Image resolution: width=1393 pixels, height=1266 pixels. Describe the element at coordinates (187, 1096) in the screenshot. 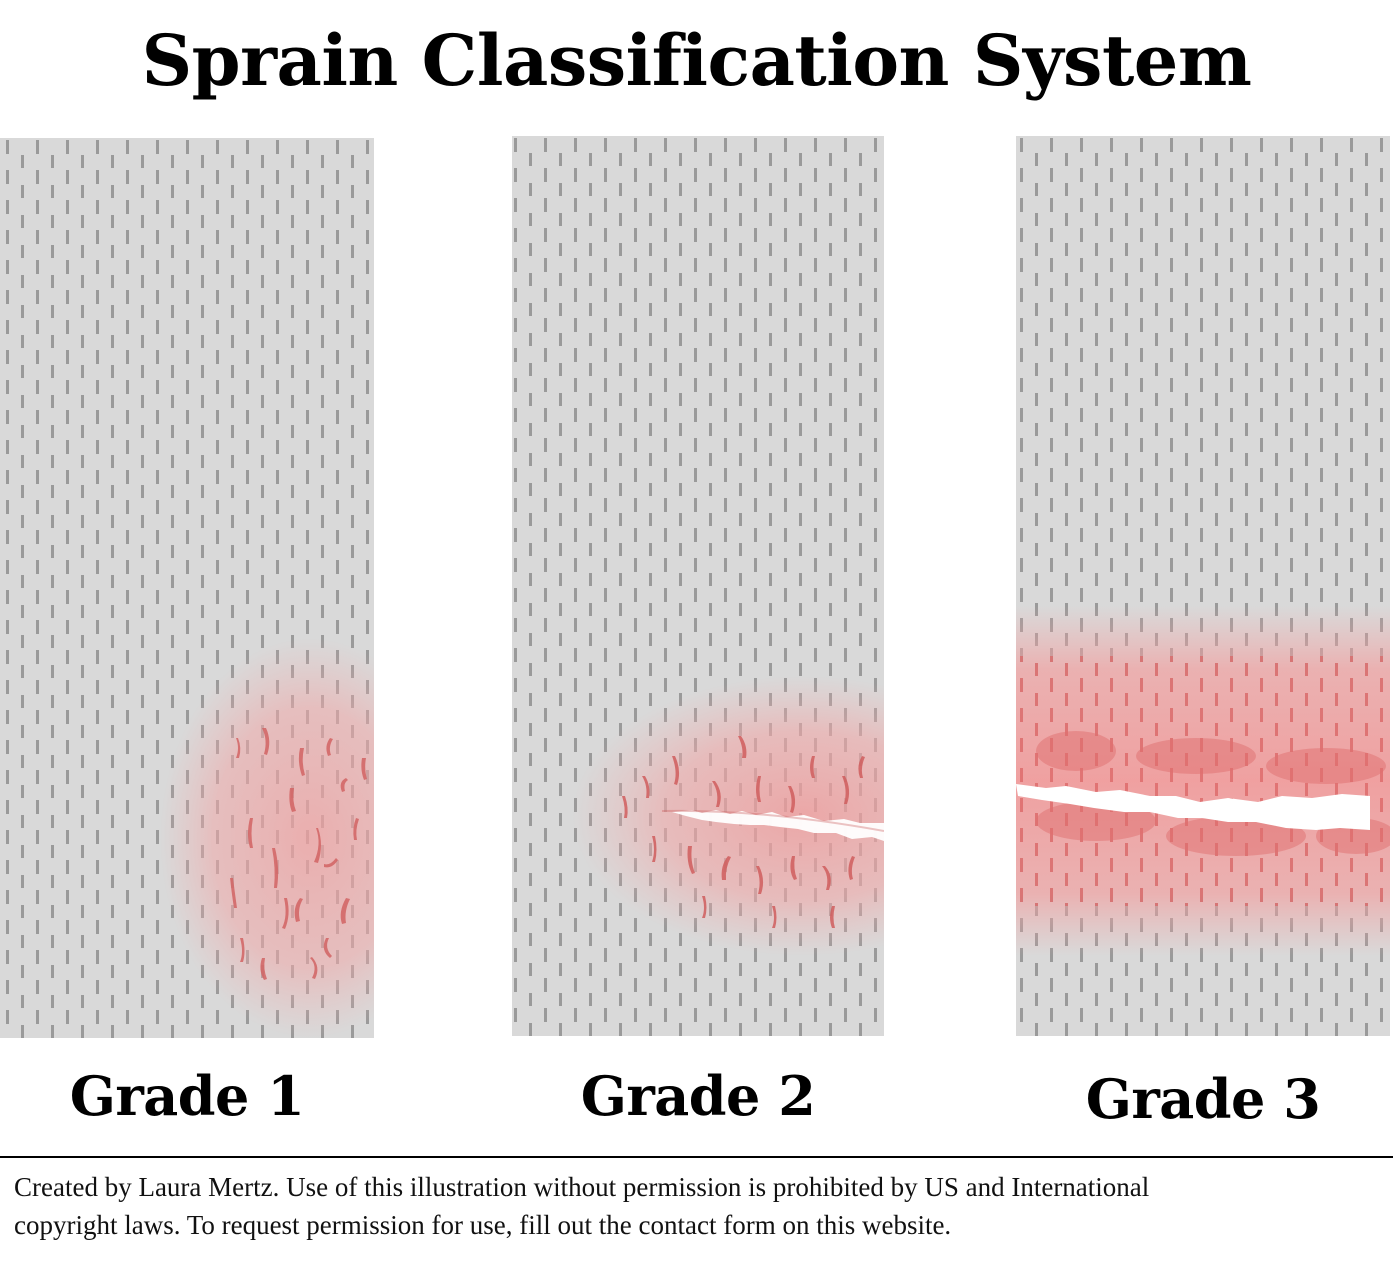

I see `grade-1-label: Grade 1` at that location.